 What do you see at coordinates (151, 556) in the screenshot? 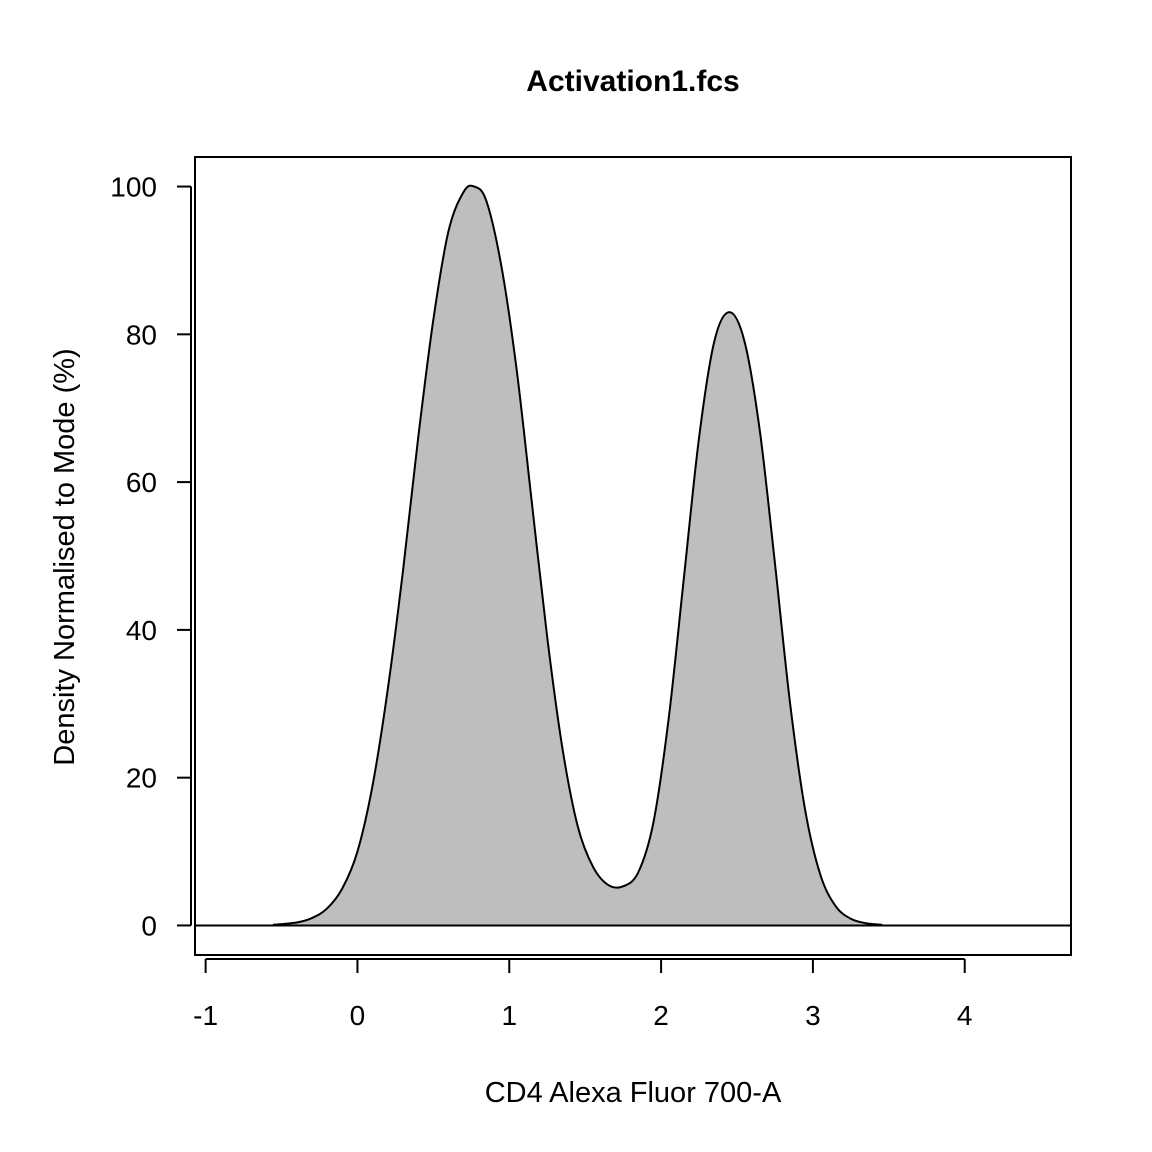
I see `y-axis: 0 20 40 60 80 100` at bounding box center [151, 556].